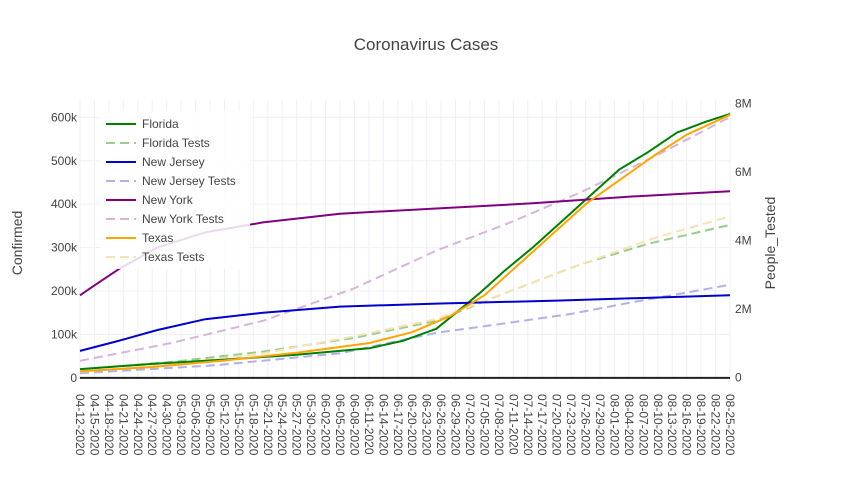 This screenshot has height=485, width=852. I want to click on x-tick-label: 06-23-2020, so click(427, 425).